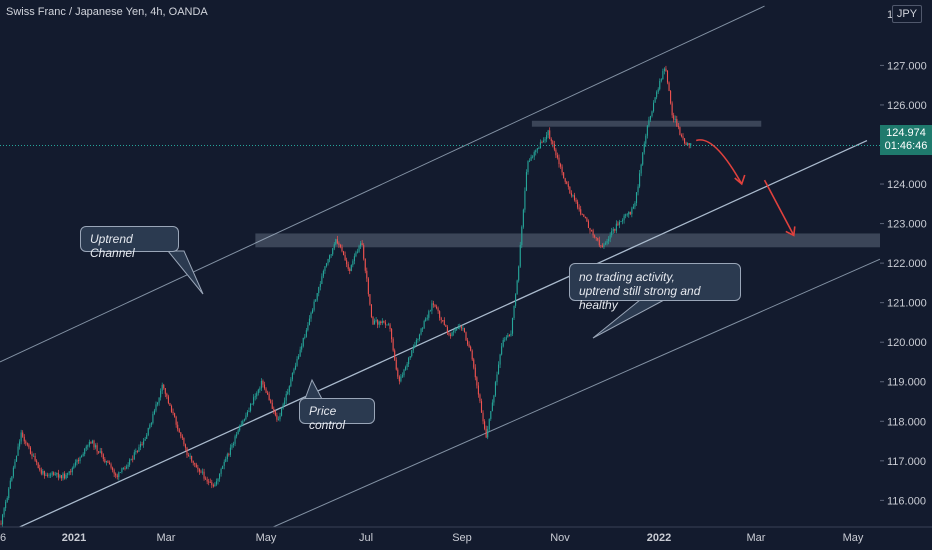 This screenshot has width=932, height=550. Describe the element at coordinates (107, 12) in the screenshot. I see `chart-title: Swiss Franc / Japanese Yen, 4h, OANDA` at that location.